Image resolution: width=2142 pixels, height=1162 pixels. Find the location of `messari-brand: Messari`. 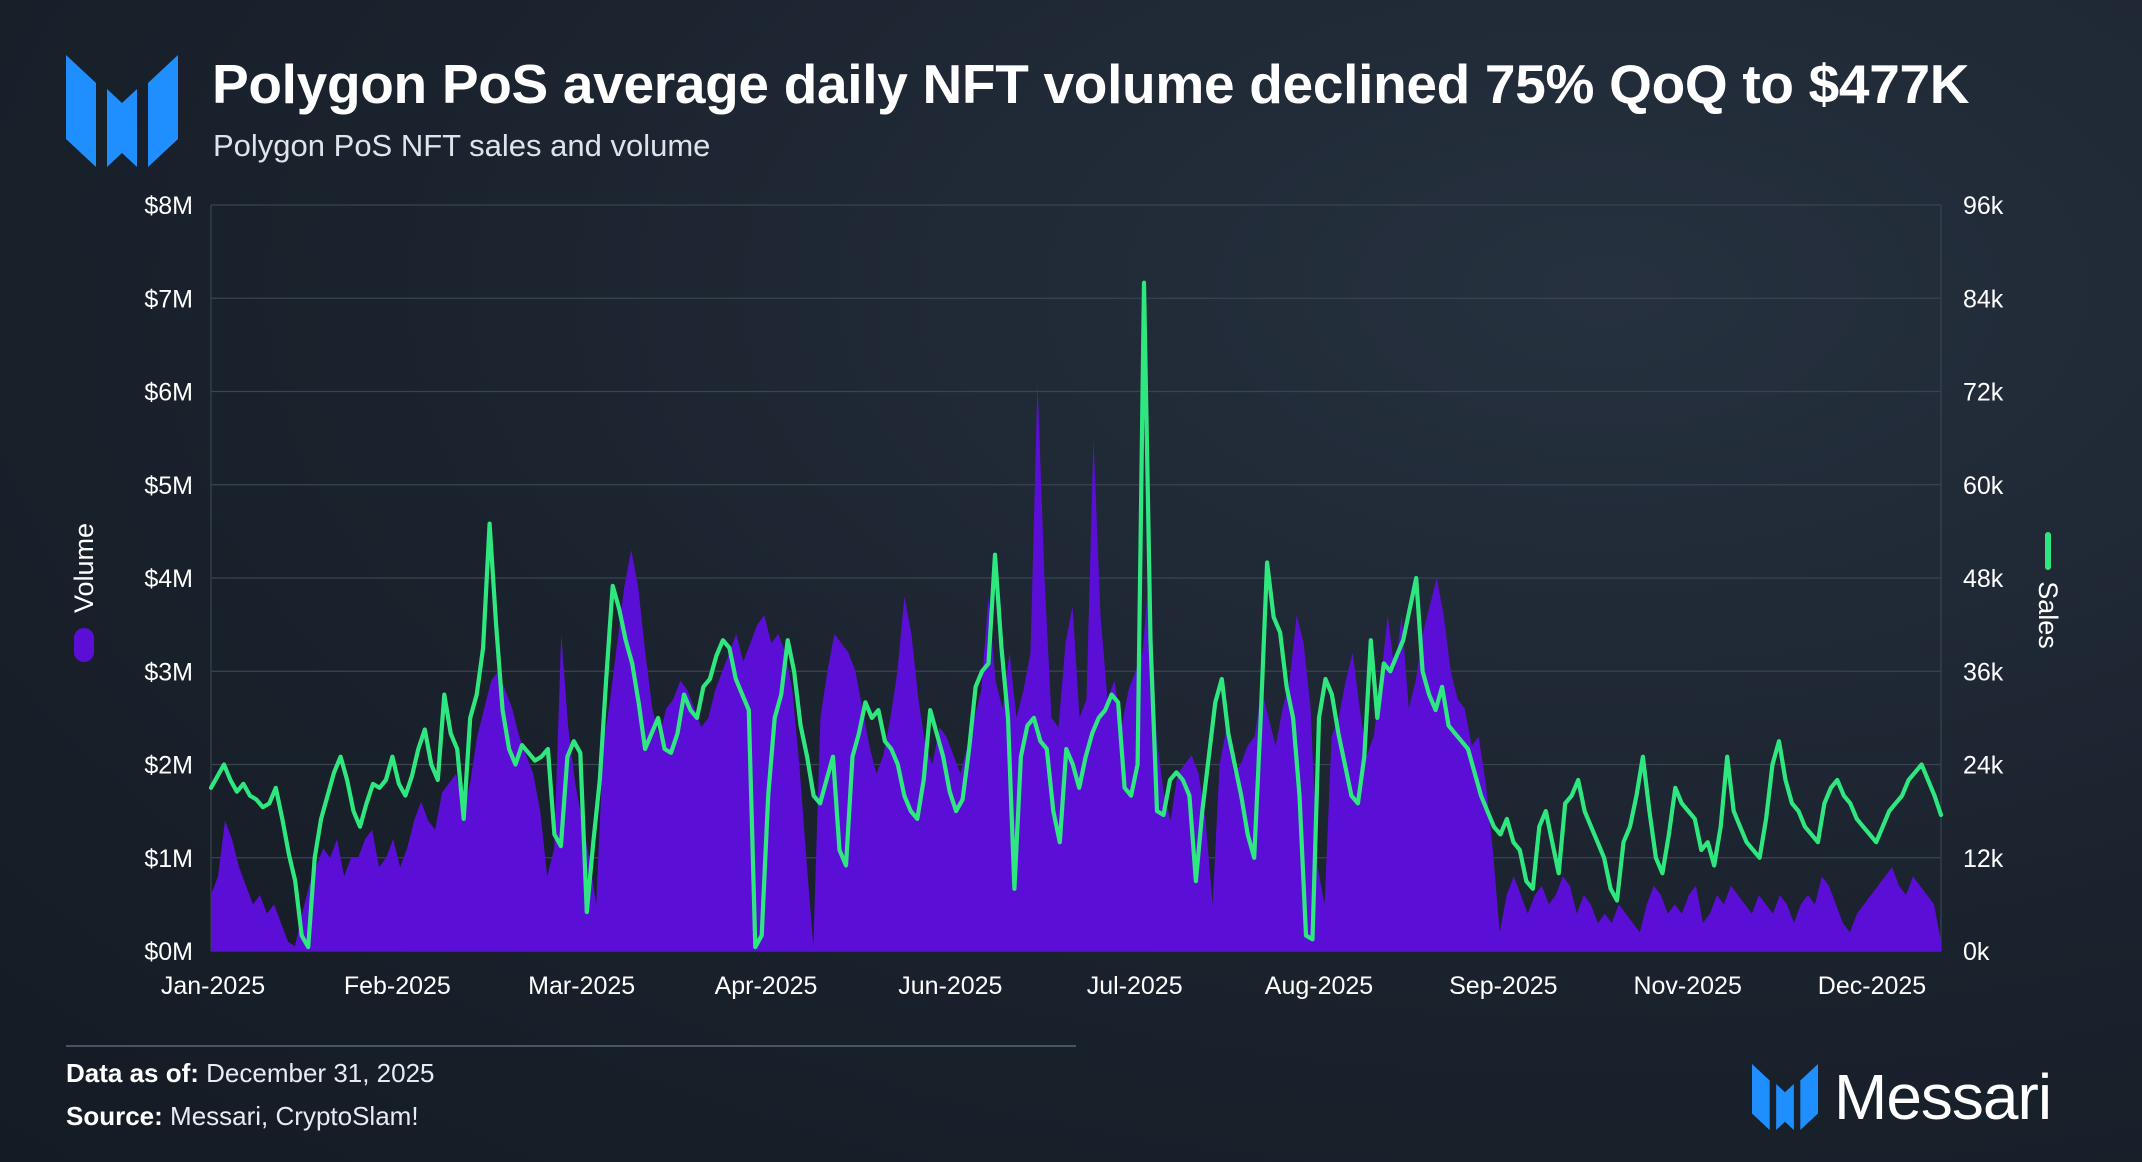

messari-brand: Messari is located at coordinates (1902, 1097).